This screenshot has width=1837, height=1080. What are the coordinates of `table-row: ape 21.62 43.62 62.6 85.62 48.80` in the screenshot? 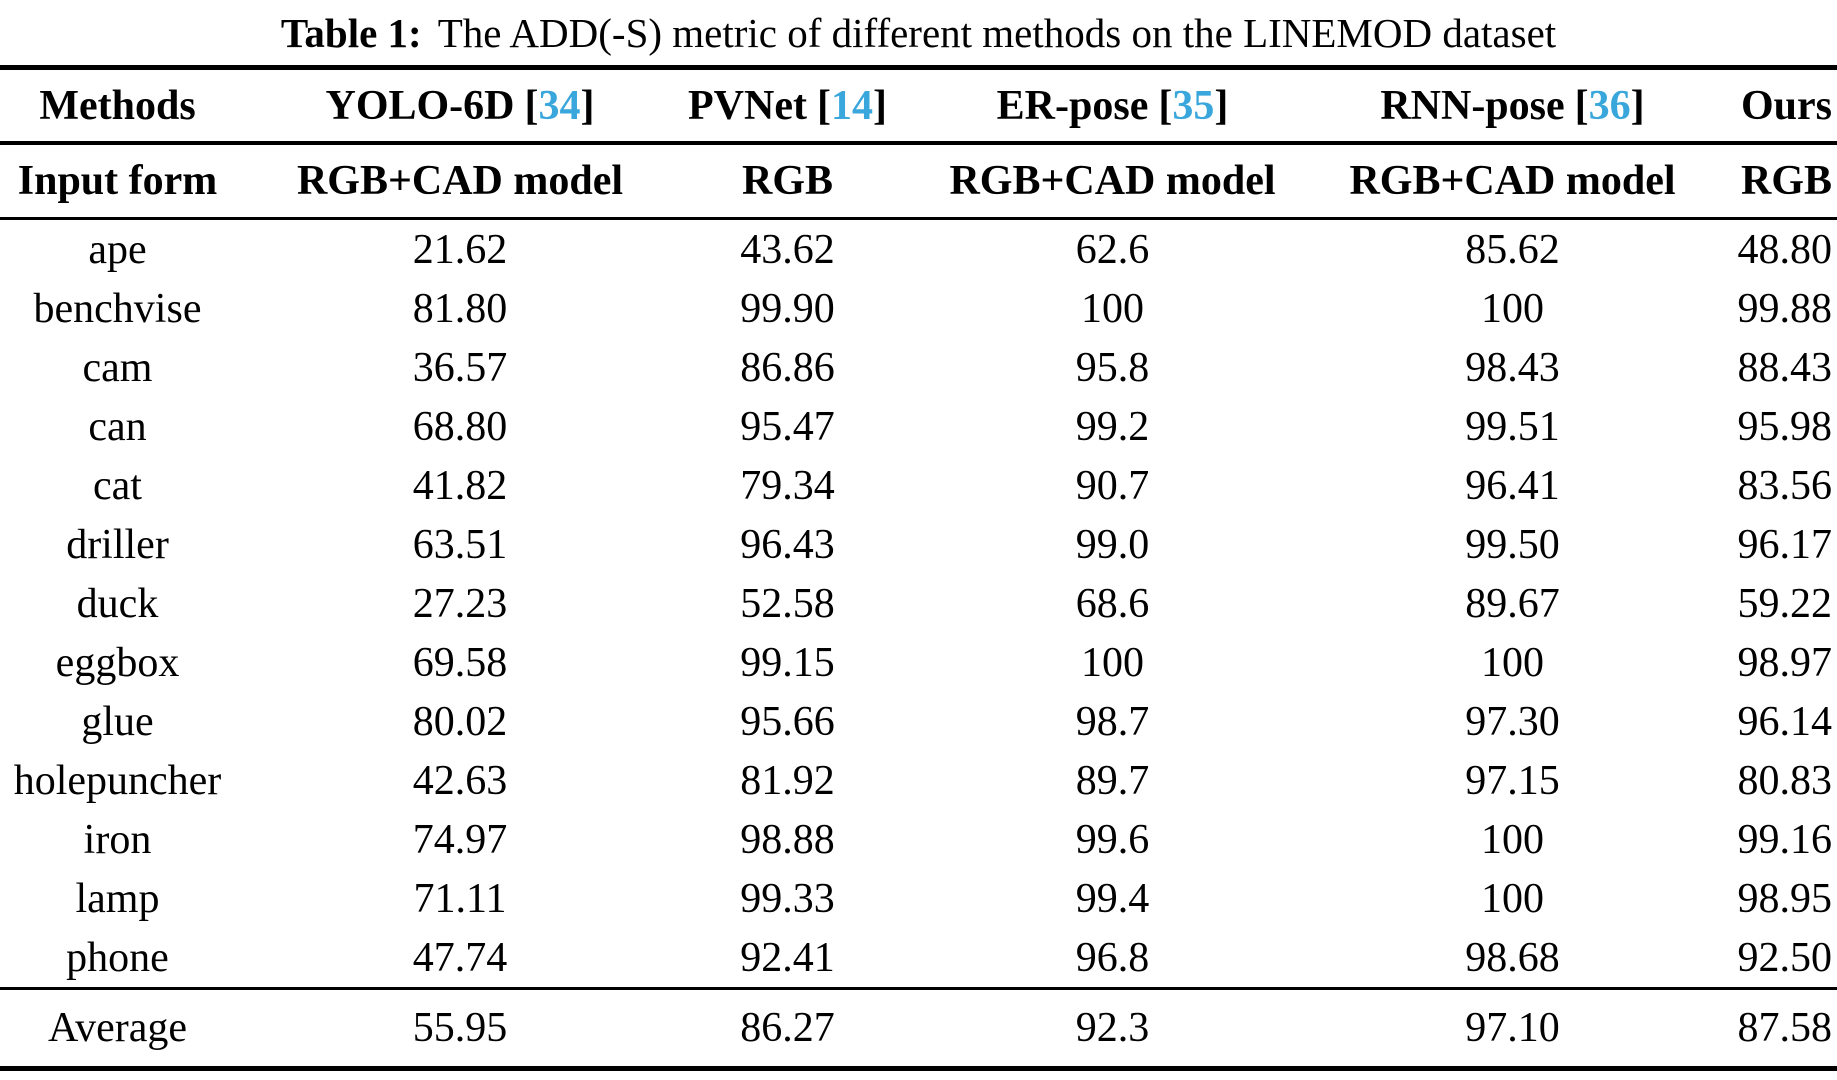 It's located at (918, 249).